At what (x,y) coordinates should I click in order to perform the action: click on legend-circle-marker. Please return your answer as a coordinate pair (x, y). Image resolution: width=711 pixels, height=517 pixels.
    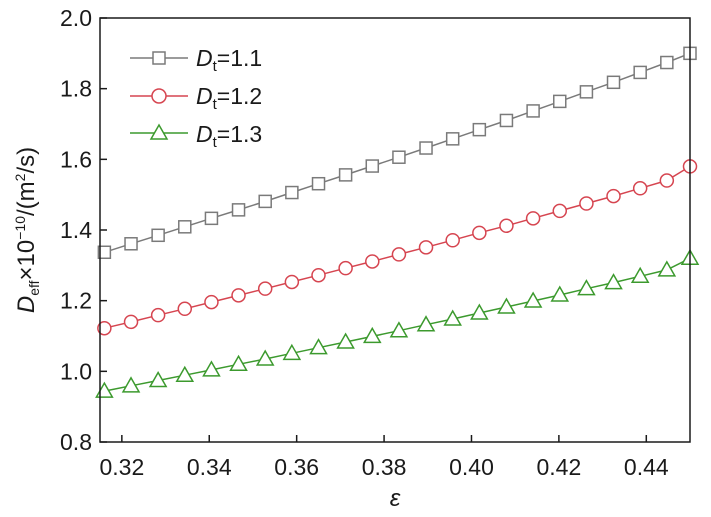
    Looking at the image, I should click on (159, 96).